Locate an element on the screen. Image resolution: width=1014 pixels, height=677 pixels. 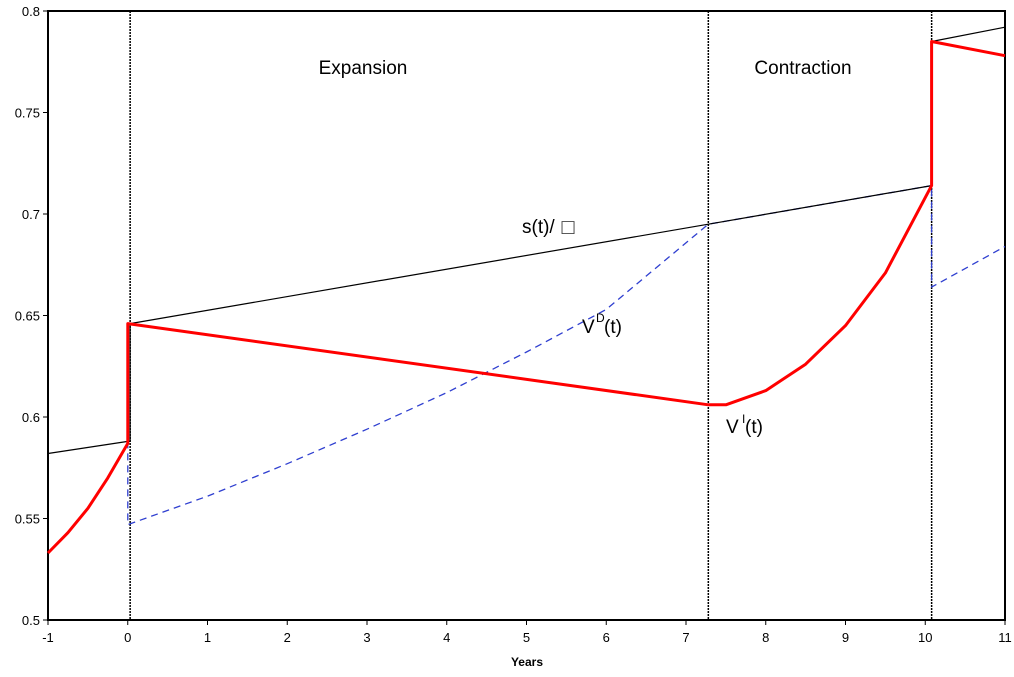
y-tick-label: 0.5 is located at coordinates (31, 620).